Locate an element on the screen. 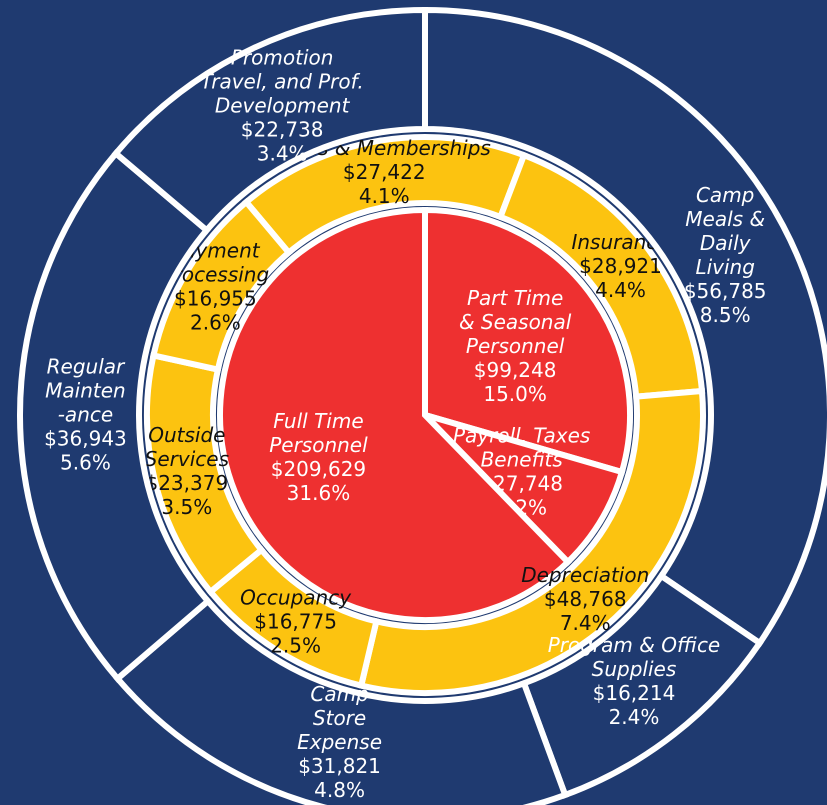 This screenshot has width=827, height=805. segment-label: $16,775 is located at coordinates (295, 622).